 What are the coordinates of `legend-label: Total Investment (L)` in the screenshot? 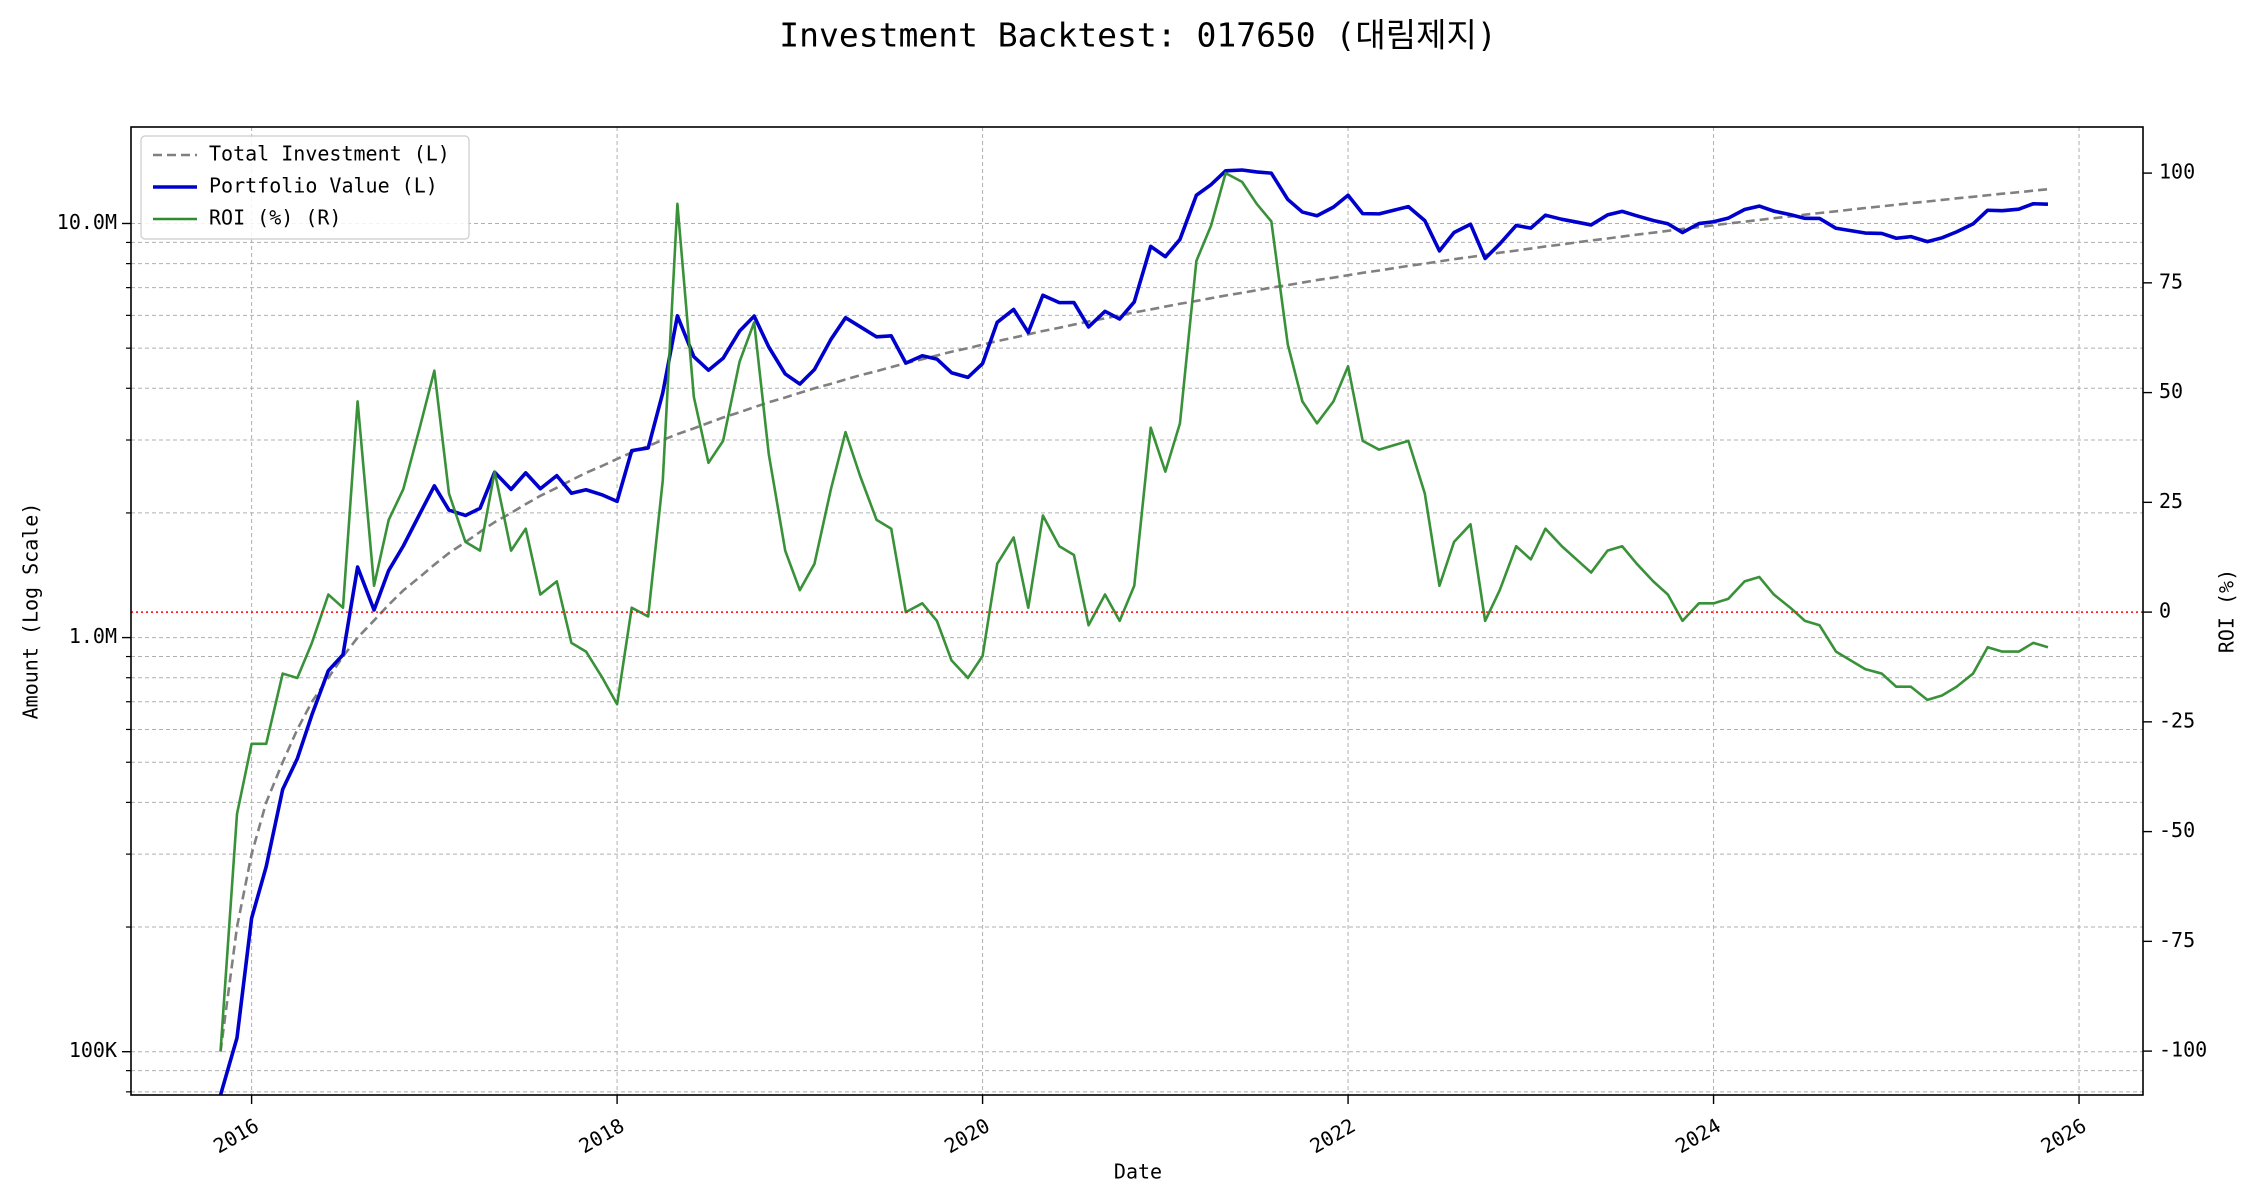 It's located at (329, 154).